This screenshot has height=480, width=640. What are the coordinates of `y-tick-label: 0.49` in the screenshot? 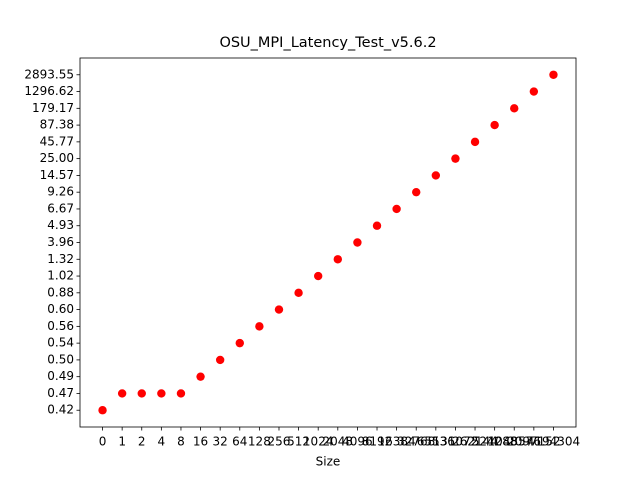 It's located at (60, 376).